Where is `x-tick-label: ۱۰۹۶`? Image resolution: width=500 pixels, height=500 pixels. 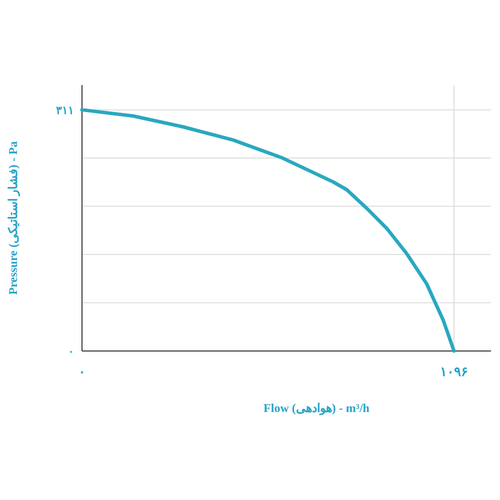 x-tick-label: ۱۰۹۶ is located at coordinates (454, 371).